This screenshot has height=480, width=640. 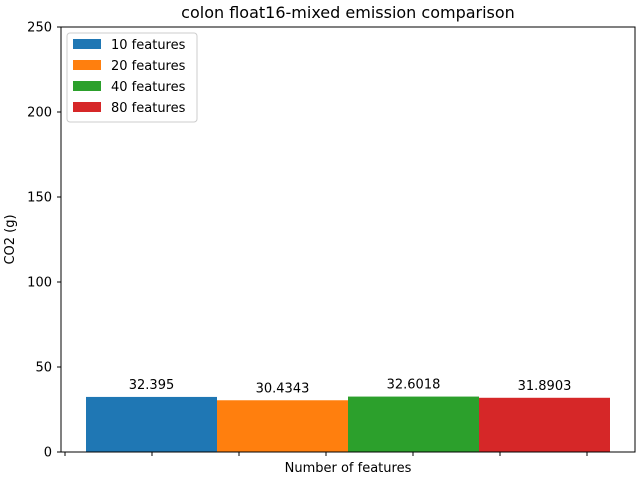 What do you see at coordinates (414, 385) in the screenshot?
I see `data-label: 32.6018` at bounding box center [414, 385].